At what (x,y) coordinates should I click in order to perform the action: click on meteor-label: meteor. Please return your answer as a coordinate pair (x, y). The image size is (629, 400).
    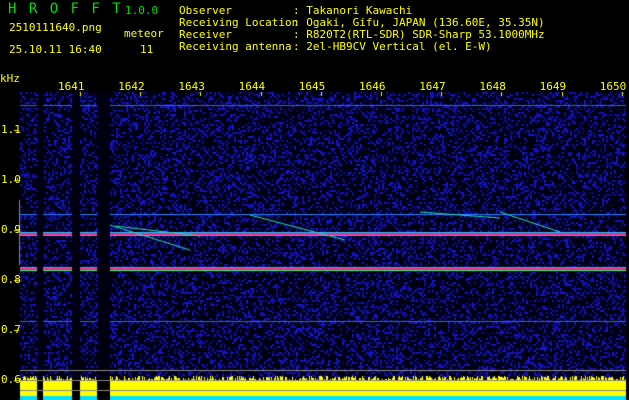
    Looking at the image, I should click on (144, 33).